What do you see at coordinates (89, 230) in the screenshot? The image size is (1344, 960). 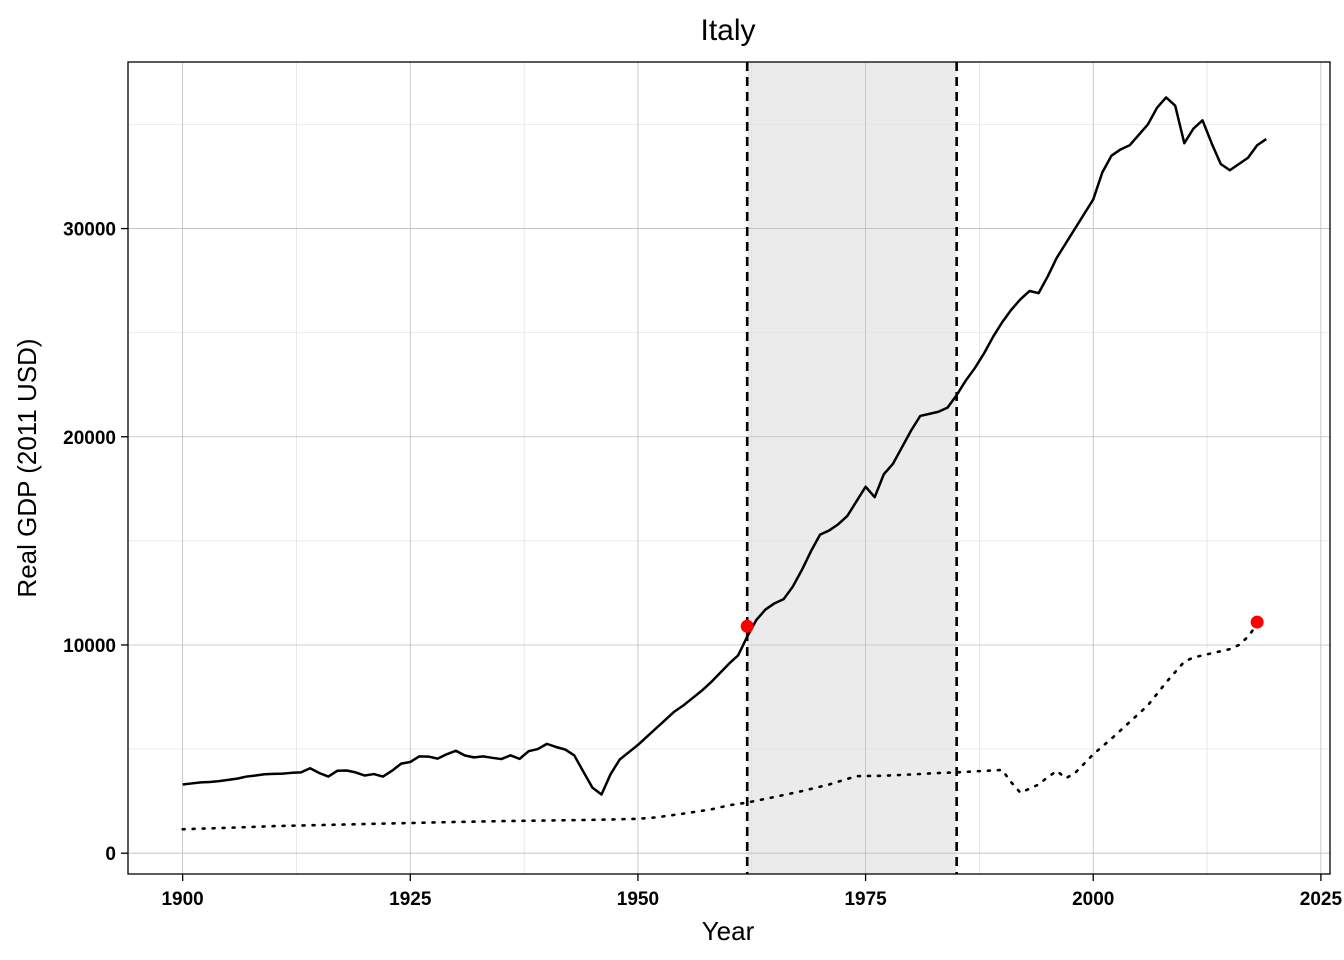 I see `y-tick-label: 30000` at bounding box center [89, 230].